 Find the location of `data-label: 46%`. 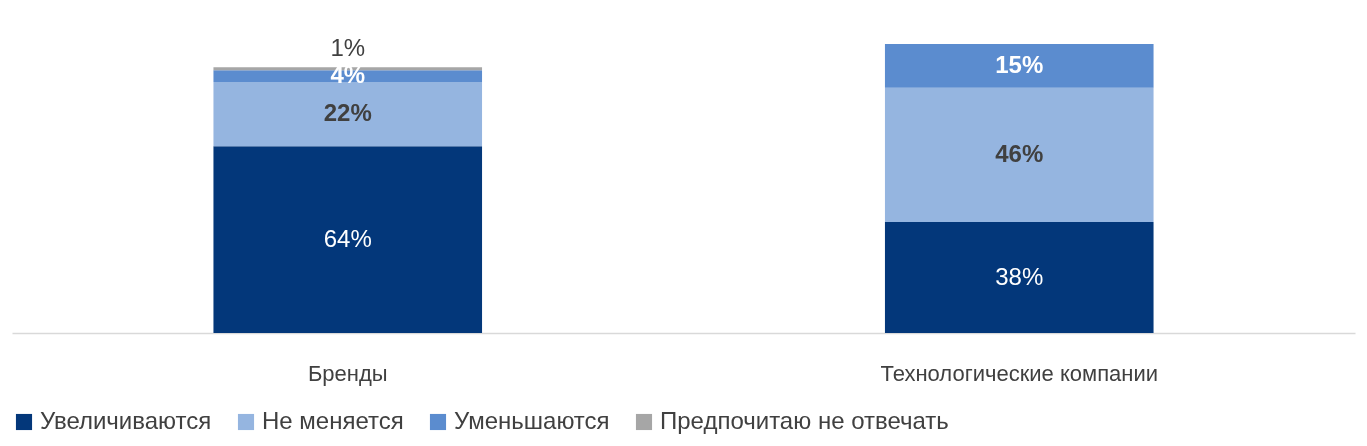

data-label: 46% is located at coordinates (1019, 153).